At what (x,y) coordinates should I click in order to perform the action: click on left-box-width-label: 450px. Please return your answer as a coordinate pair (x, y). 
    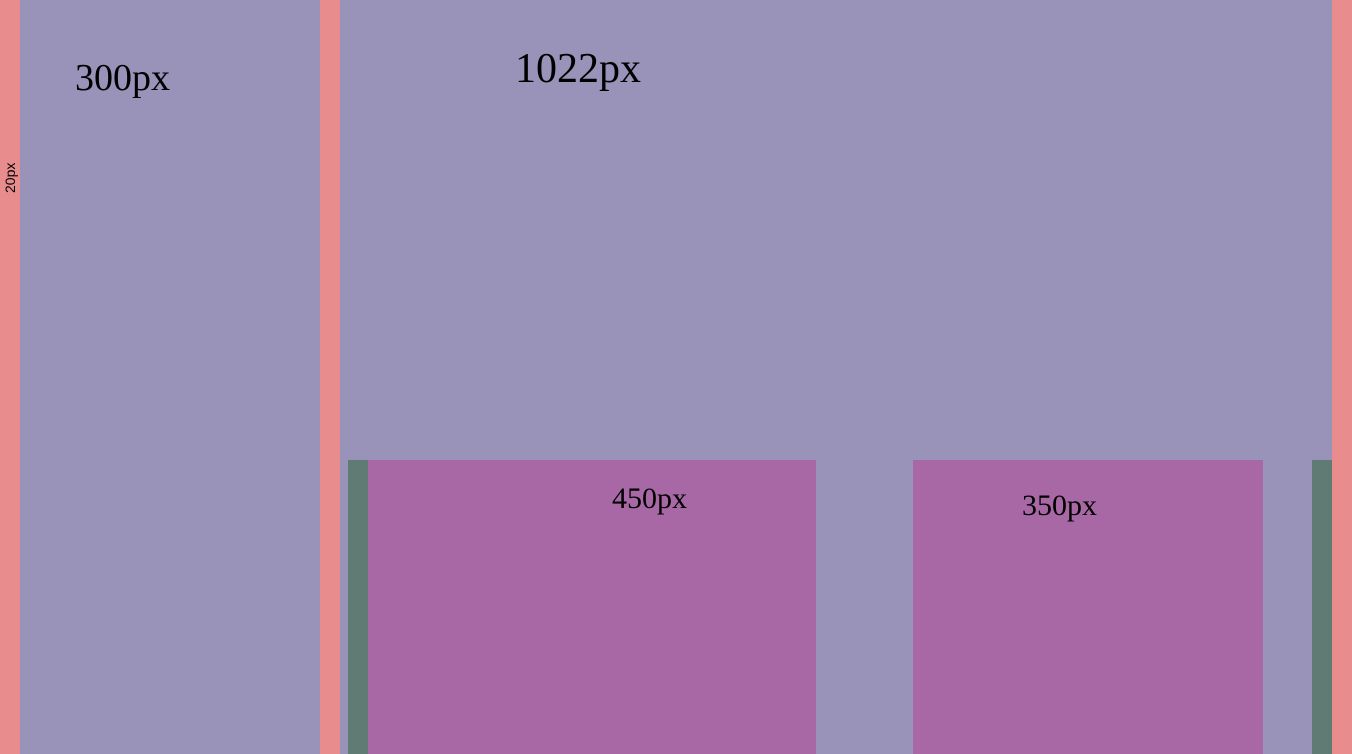
    Looking at the image, I should click on (649, 498).